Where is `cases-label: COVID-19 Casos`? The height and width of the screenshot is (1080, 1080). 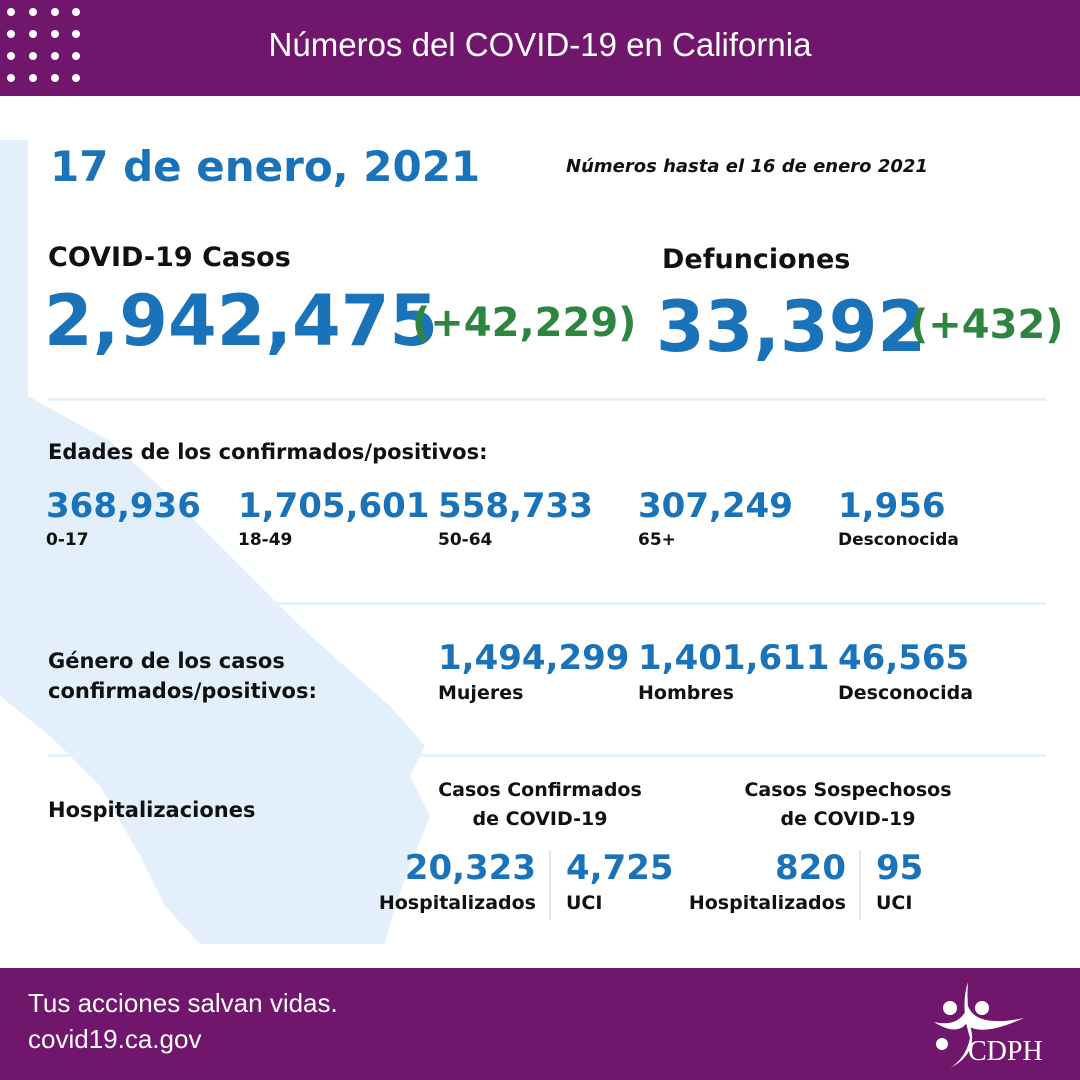
cases-label: COVID-19 Casos is located at coordinates (169, 257).